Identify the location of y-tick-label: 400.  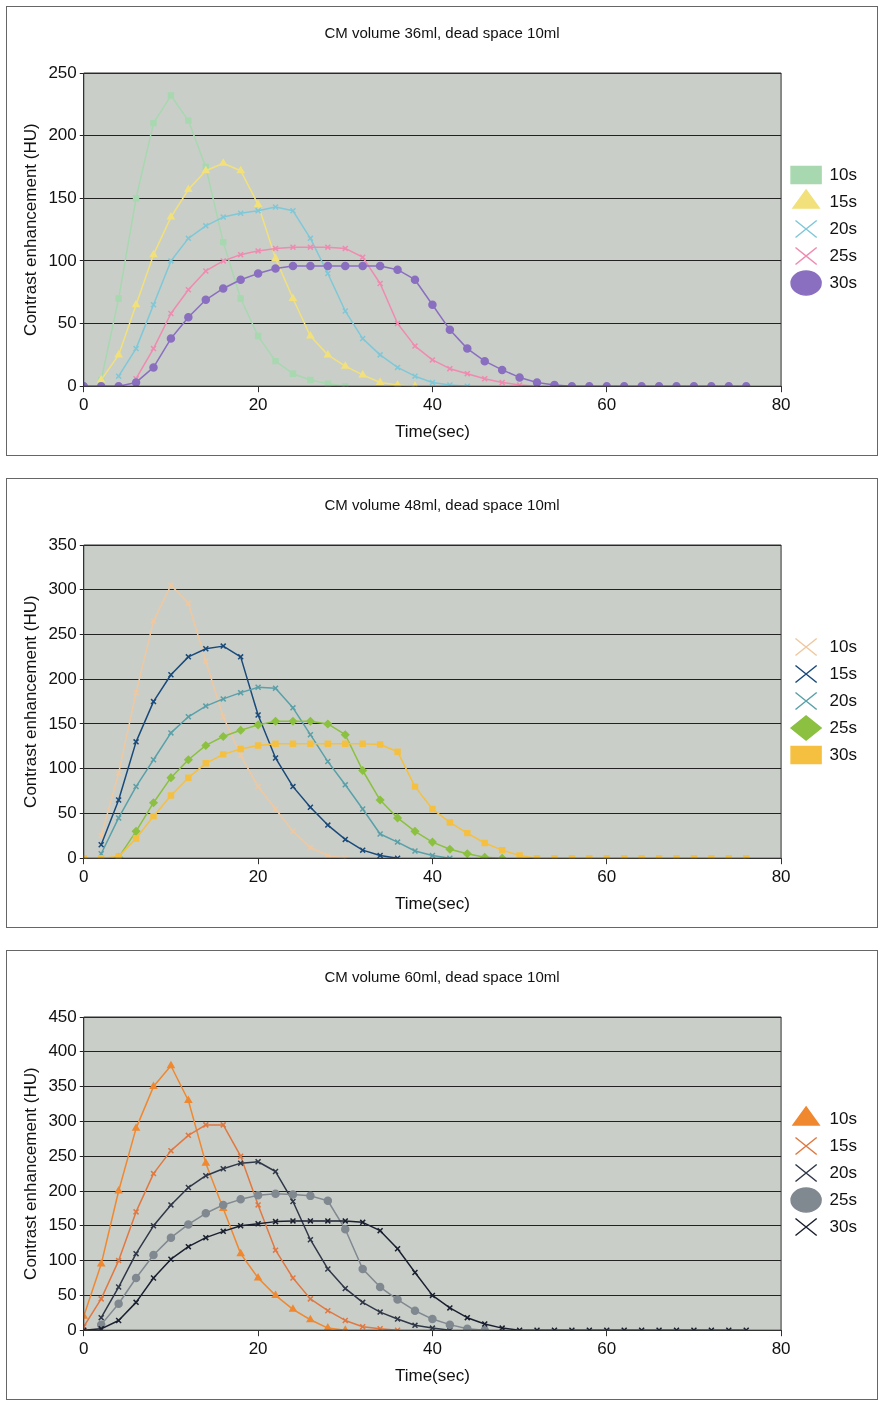
(62, 1051).